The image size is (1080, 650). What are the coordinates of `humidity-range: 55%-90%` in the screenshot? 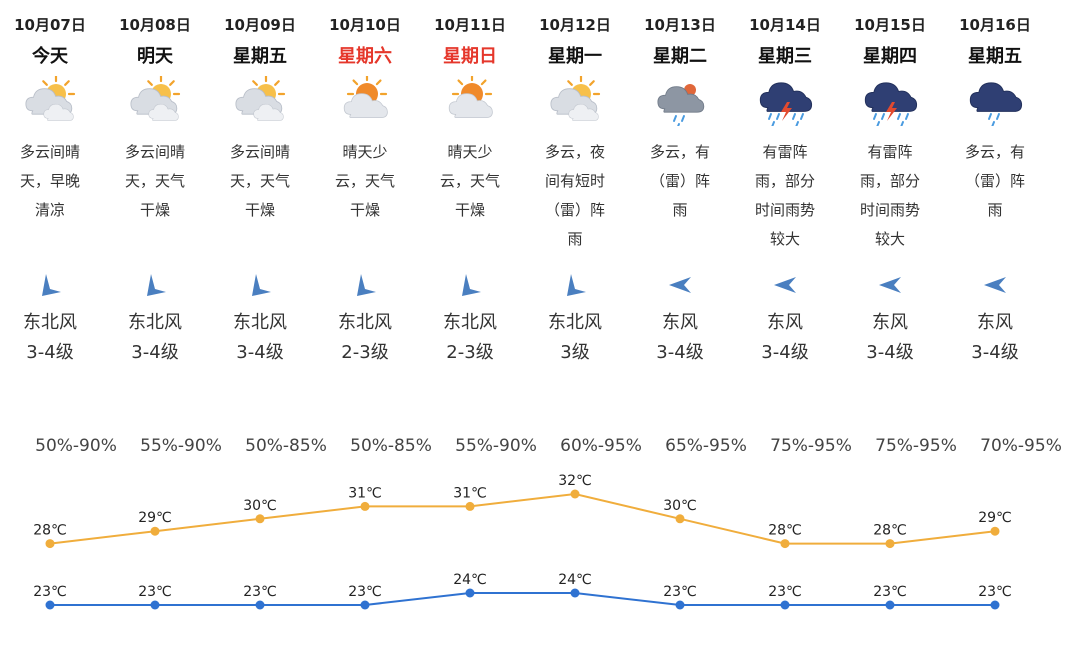 It's located at (181, 446).